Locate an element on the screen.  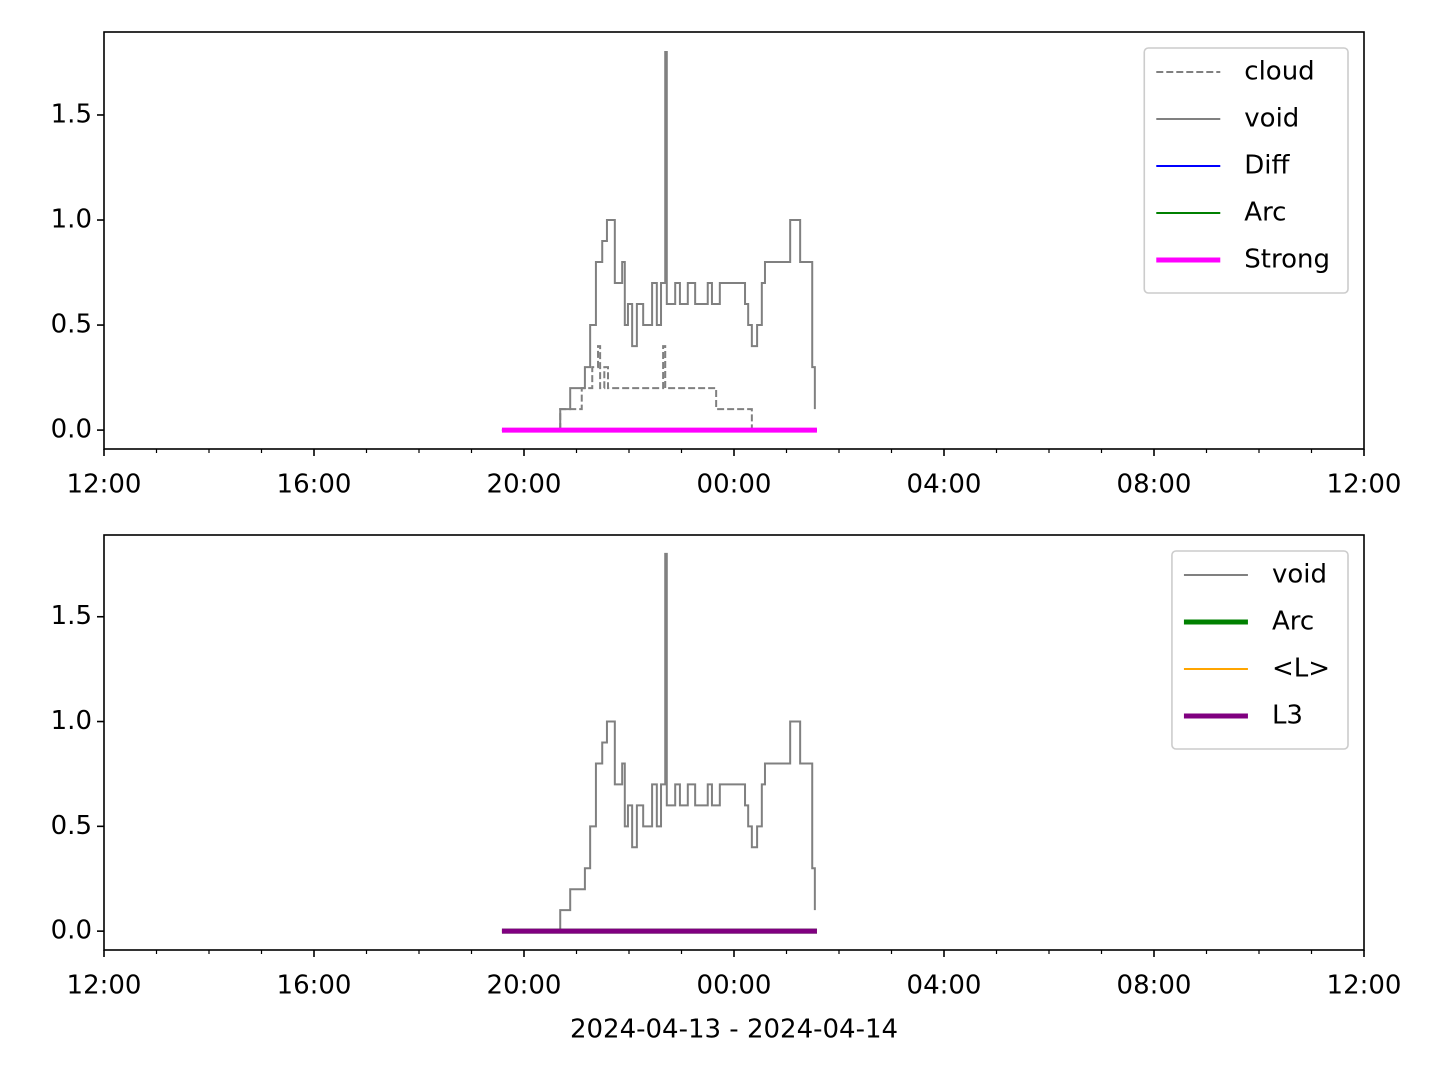
legend-label: Strong is located at coordinates (1287, 260).